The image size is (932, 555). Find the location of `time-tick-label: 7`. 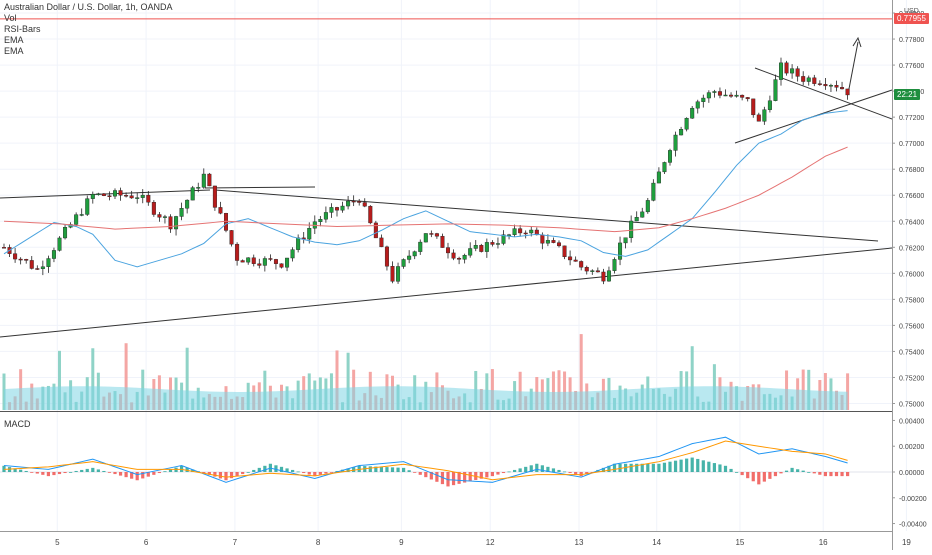

time-tick-label: 7 is located at coordinates (235, 542).